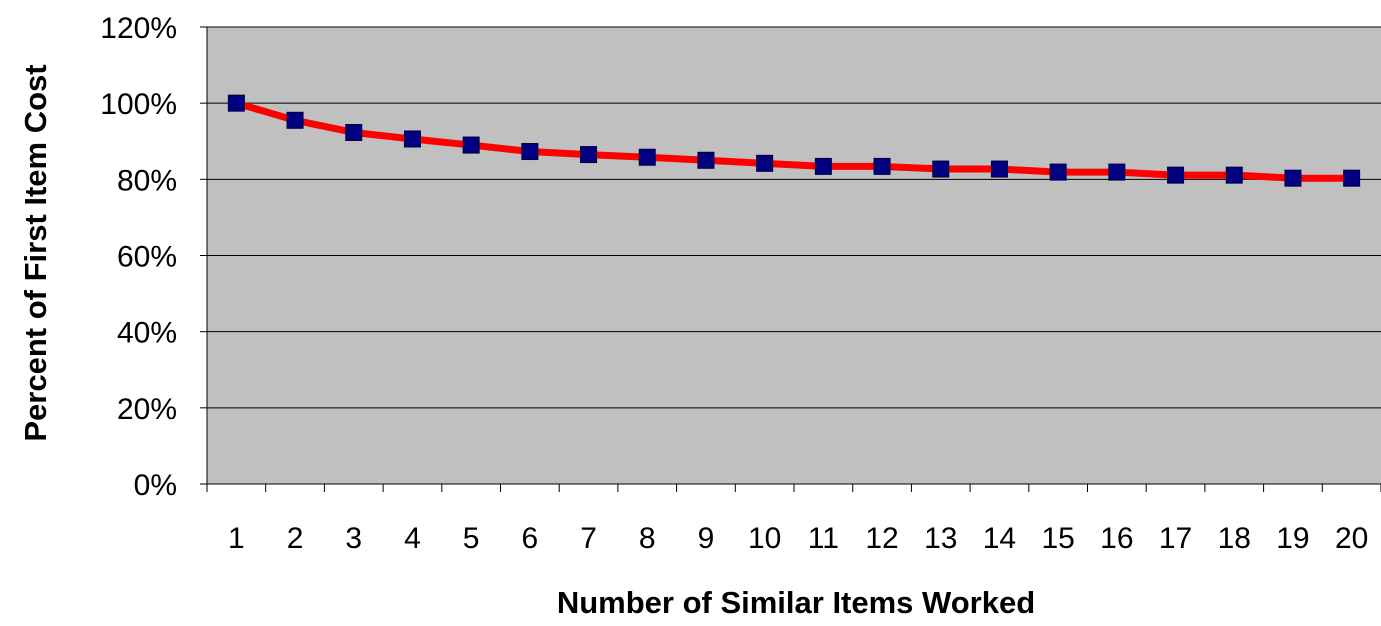 This screenshot has width=1381, height=626. Describe the element at coordinates (530, 538) in the screenshot. I see `x-tick-label: 6` at that location.